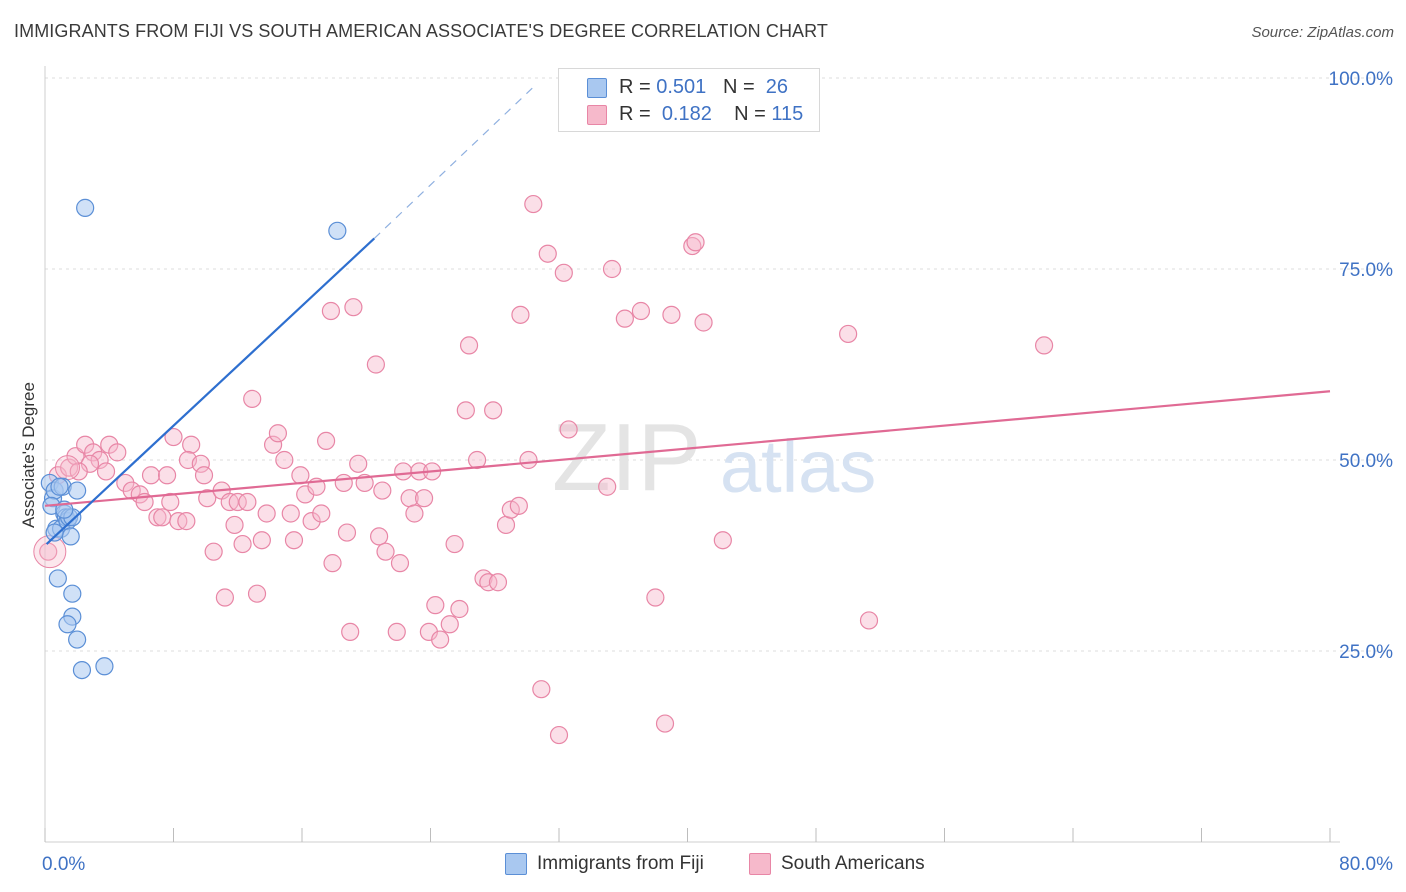 This screenshot has width=1406, height=892. Describe the element at coordinates (63, 864) in the screenshot. I see `x-tick-label: 0.0%` at that location.